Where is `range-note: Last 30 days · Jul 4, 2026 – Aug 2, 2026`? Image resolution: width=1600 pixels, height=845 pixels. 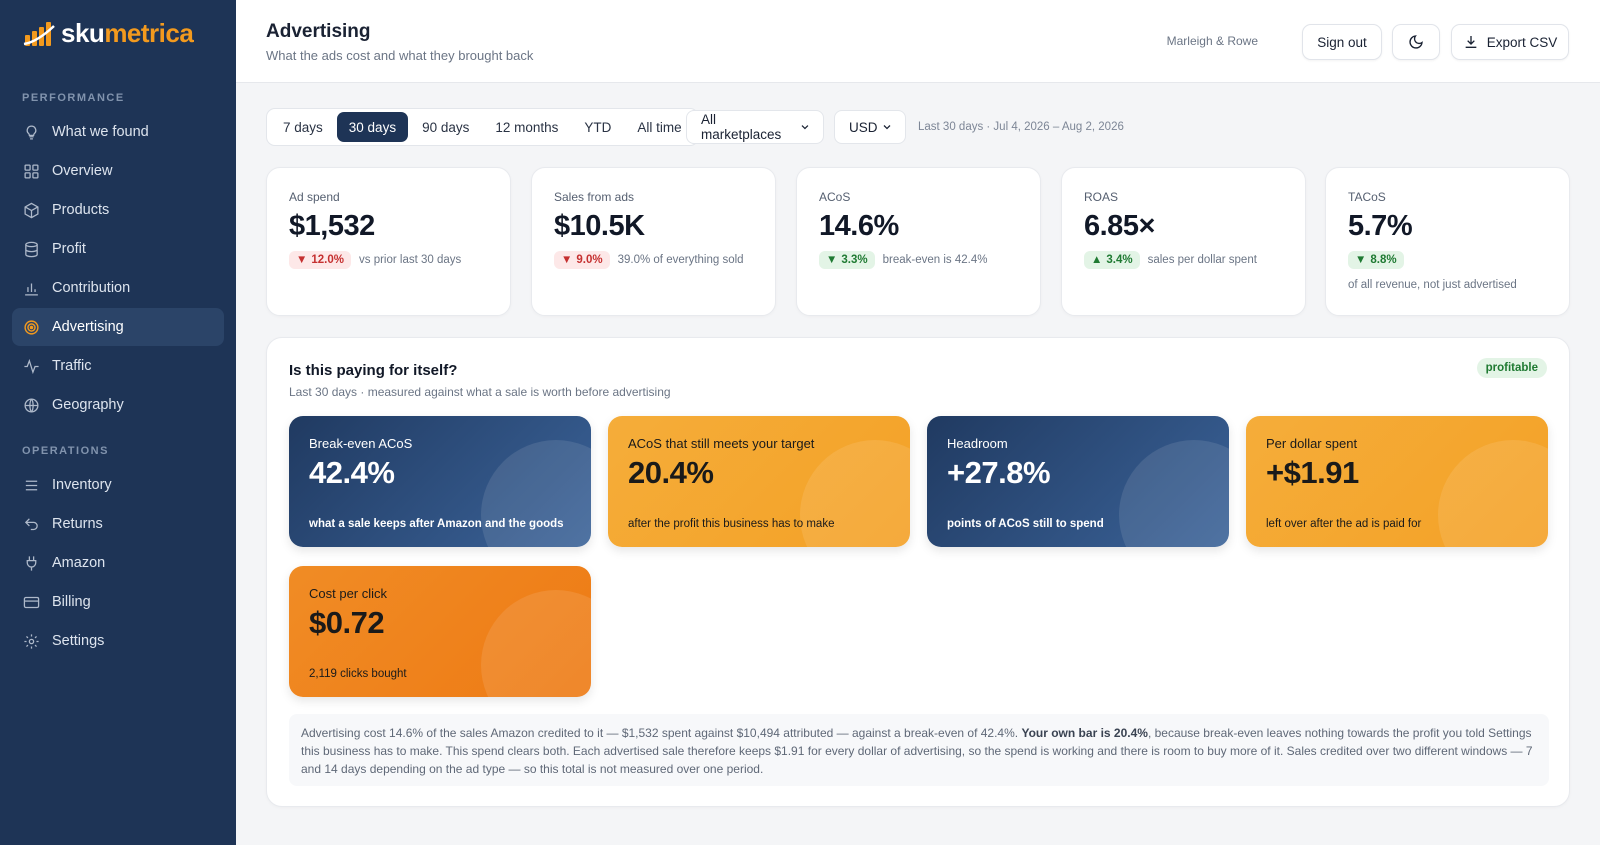 range-note: Last 30 days · Jul 4, 2026 – Aug 2, 2026 is located at coordinates (1021, 127).